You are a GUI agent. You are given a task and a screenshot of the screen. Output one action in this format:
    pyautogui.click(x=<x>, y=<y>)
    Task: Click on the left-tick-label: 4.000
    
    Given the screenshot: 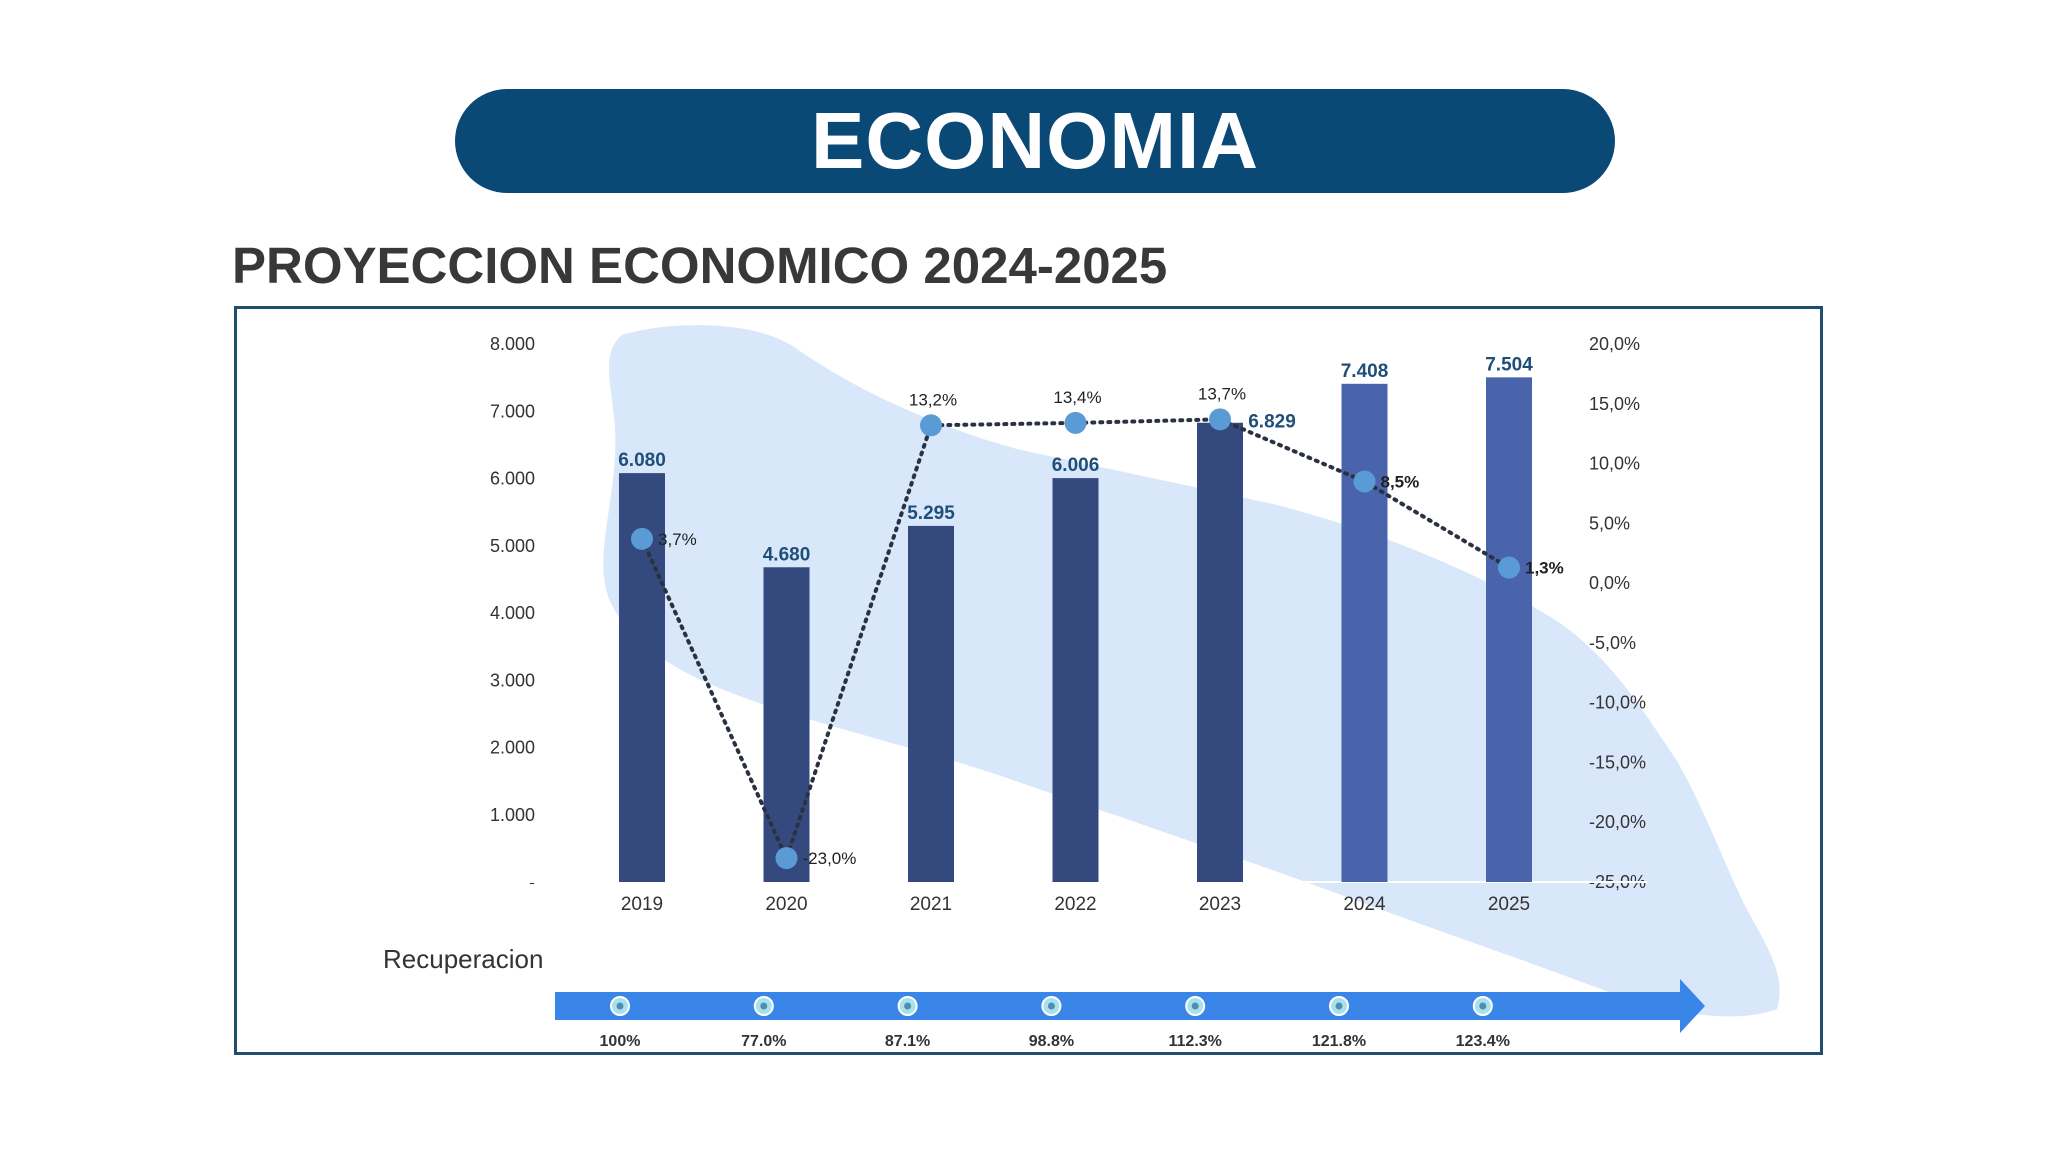 What is the action you would take?
    pyautogui.click(x=512, y=613)
    